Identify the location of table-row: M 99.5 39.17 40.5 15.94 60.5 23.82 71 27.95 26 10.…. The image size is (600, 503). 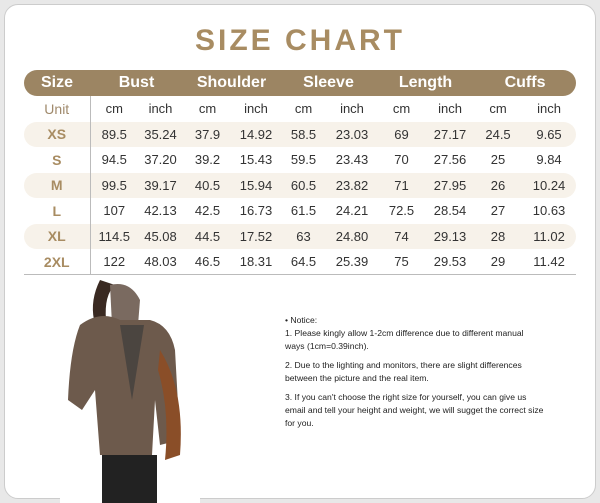
(300, 185).